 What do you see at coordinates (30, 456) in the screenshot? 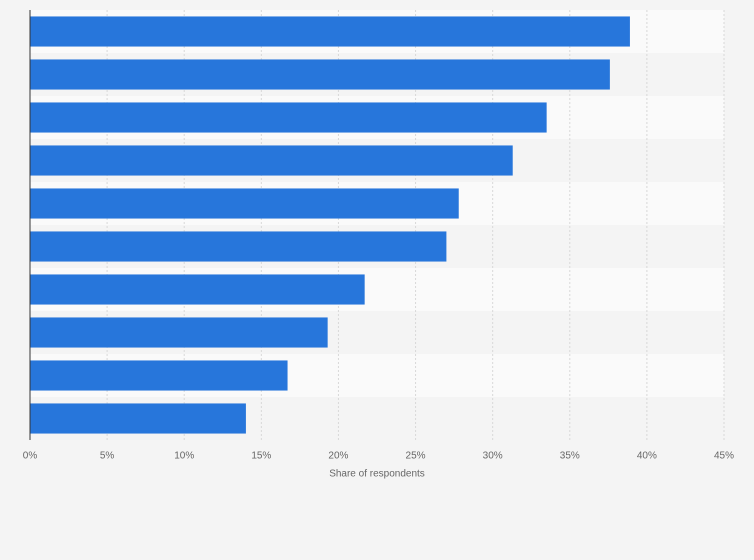
I see `x-tick-label: 0%` at bounding box center [30, 456].